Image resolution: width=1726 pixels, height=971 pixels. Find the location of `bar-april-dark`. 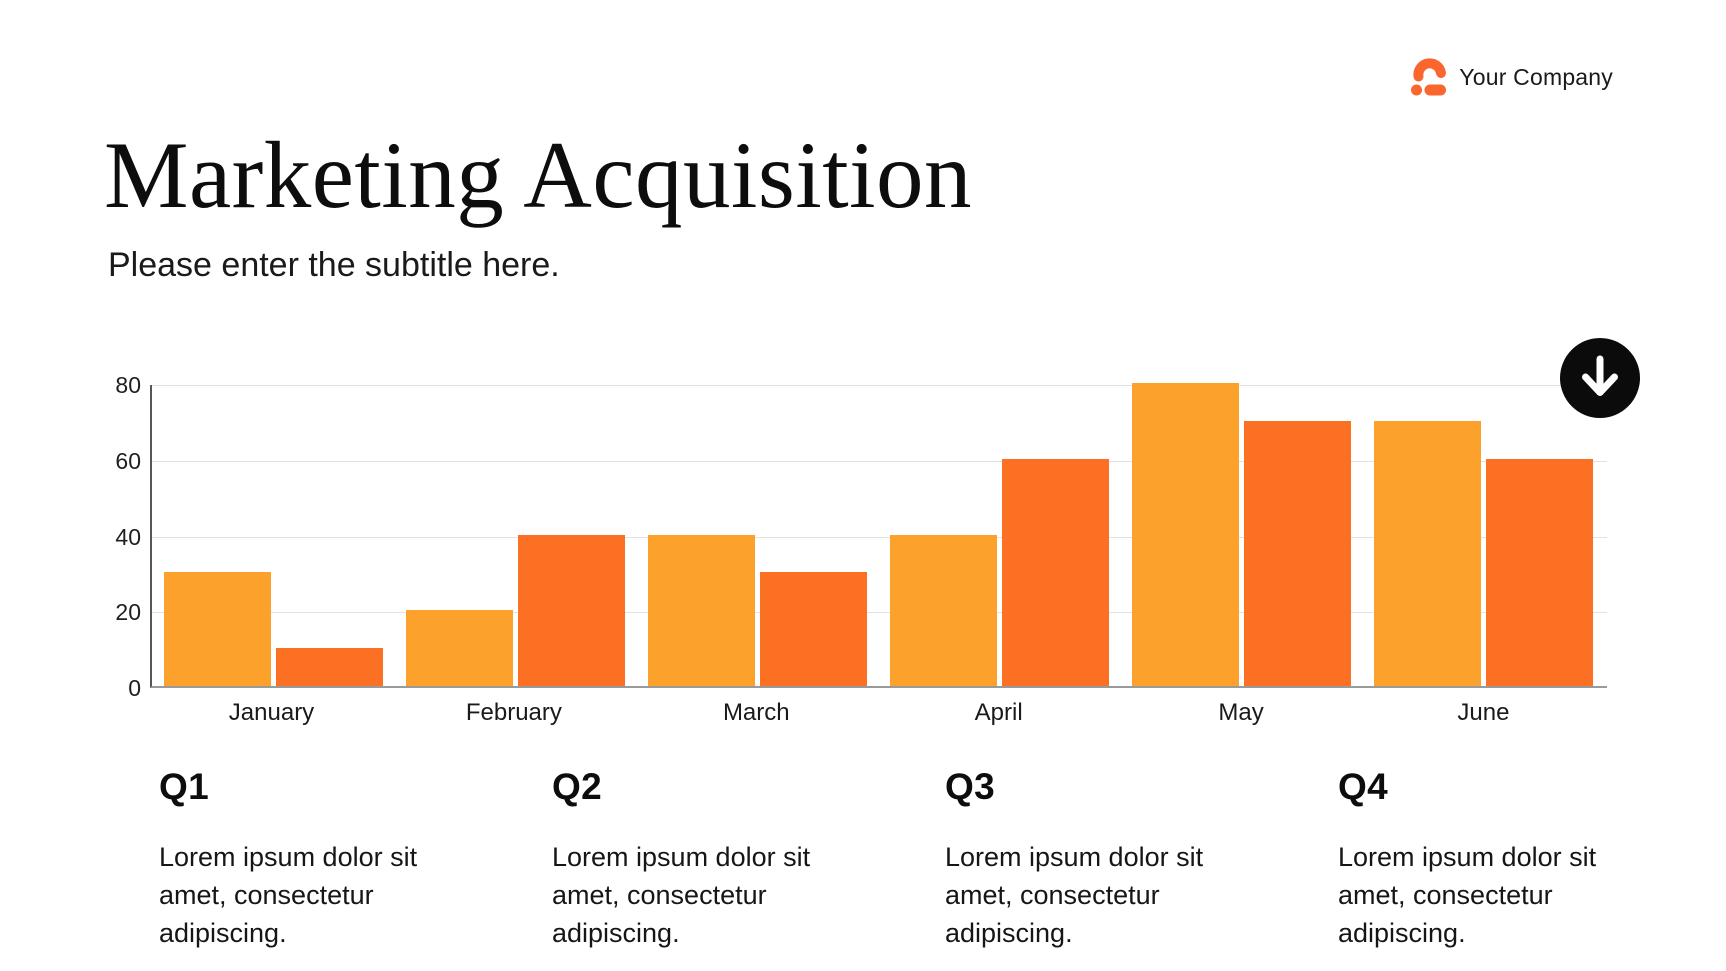

bar-april-dark is located at coordinates (1055, 572).